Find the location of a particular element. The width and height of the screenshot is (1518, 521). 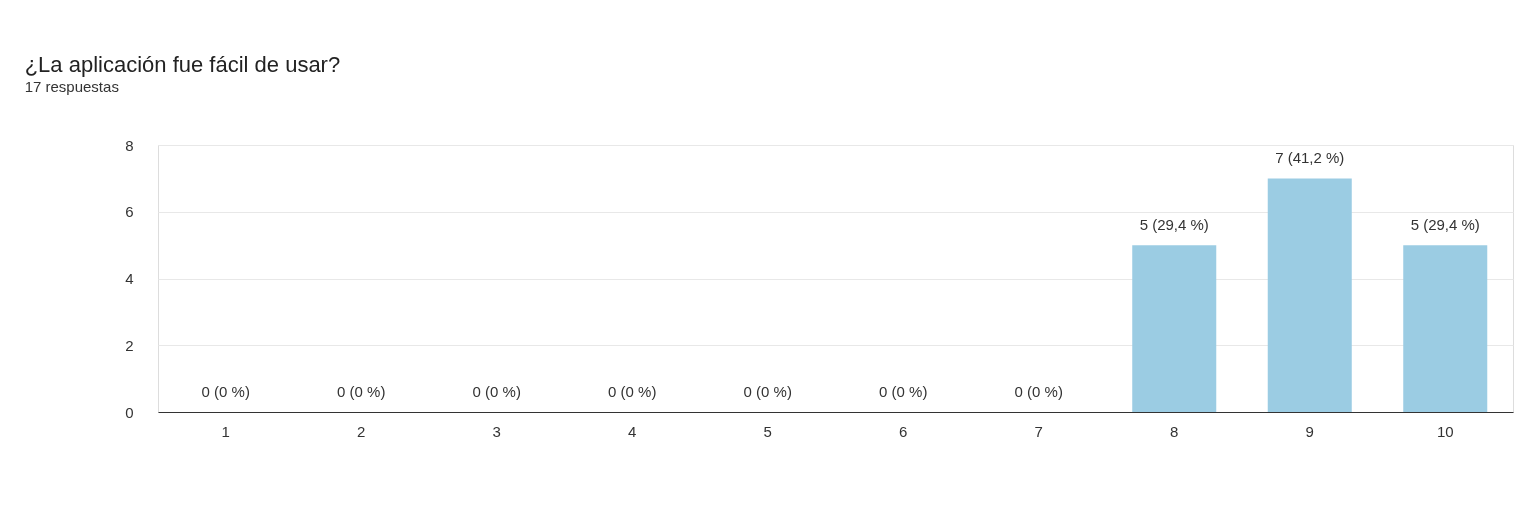

x-tick-label: 3 is located at coordinates (496, 431).